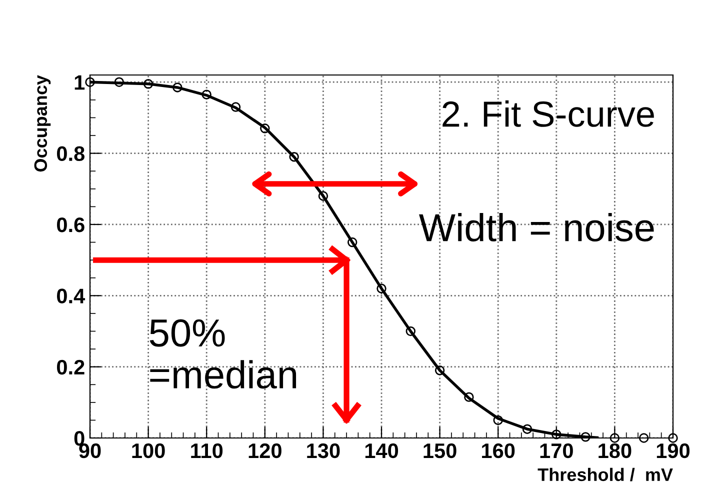 Image resolution: width=702 pixels, height=489 pixels. Describe the element at coordinates (673, 450) in the screenshot. I see `x-tick-label: 190` at that location.